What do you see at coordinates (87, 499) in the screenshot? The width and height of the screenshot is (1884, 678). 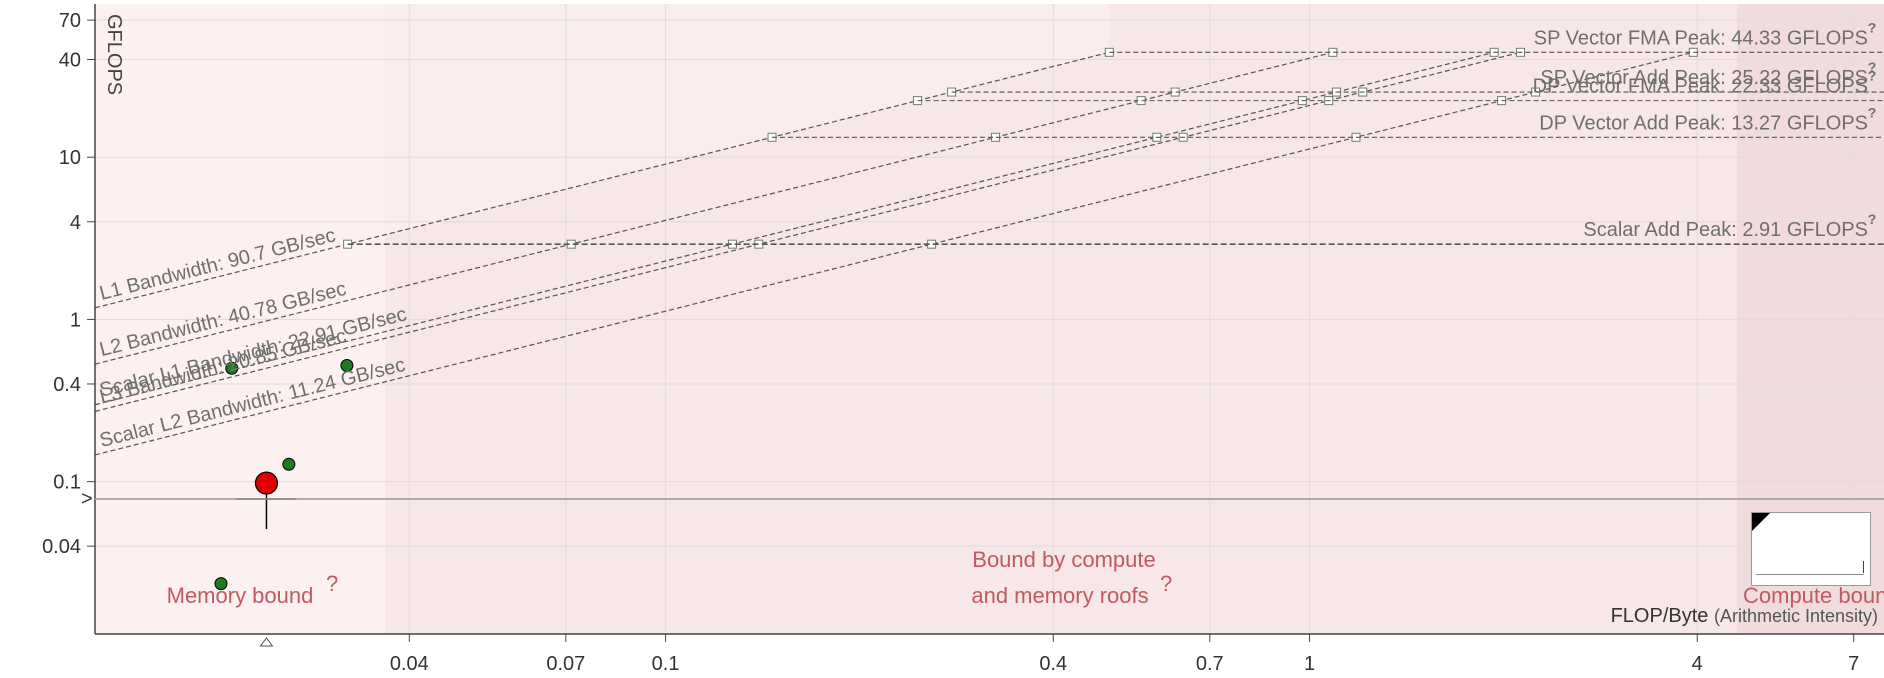 I see `threshold-handle-icon: >` at bounding box center [87, 499].